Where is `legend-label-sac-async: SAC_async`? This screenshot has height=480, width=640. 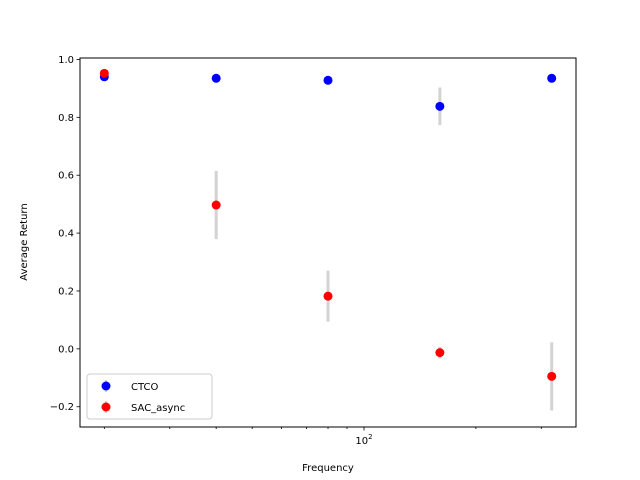
legend-label-sac-async: SAC_async is located at coordinates (158, 408).